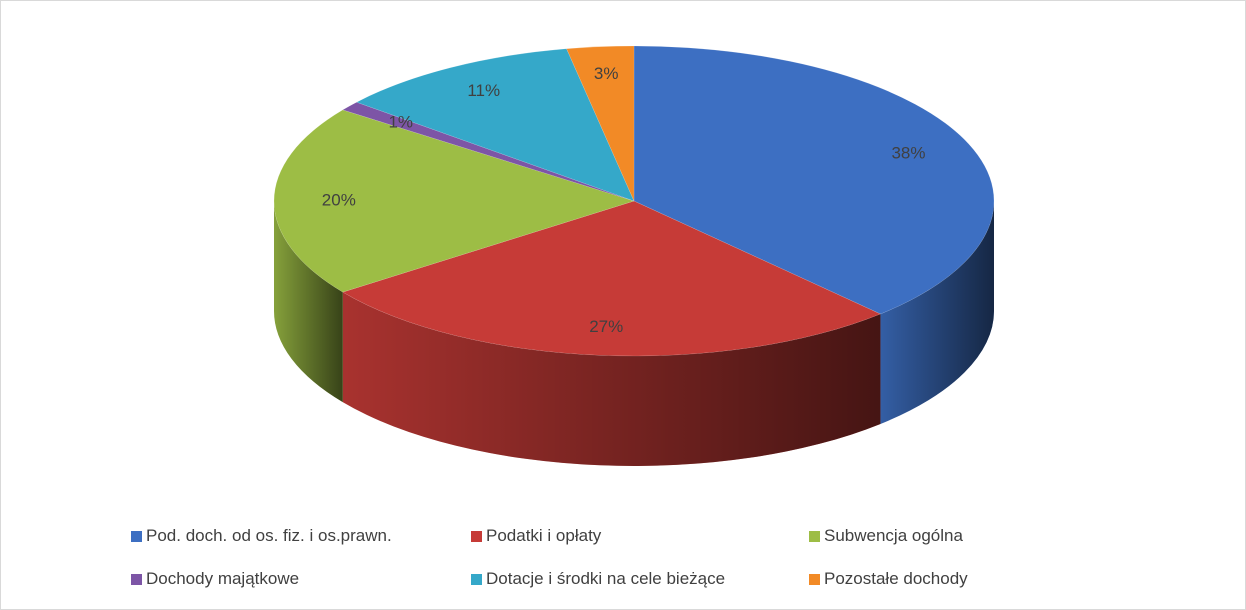 The image size is (1246, 610). What do you see at coordinates (896, 578) in the screenshot?
I see `legend-label: Pozostałe dochody` at bounding box center [896, 578].